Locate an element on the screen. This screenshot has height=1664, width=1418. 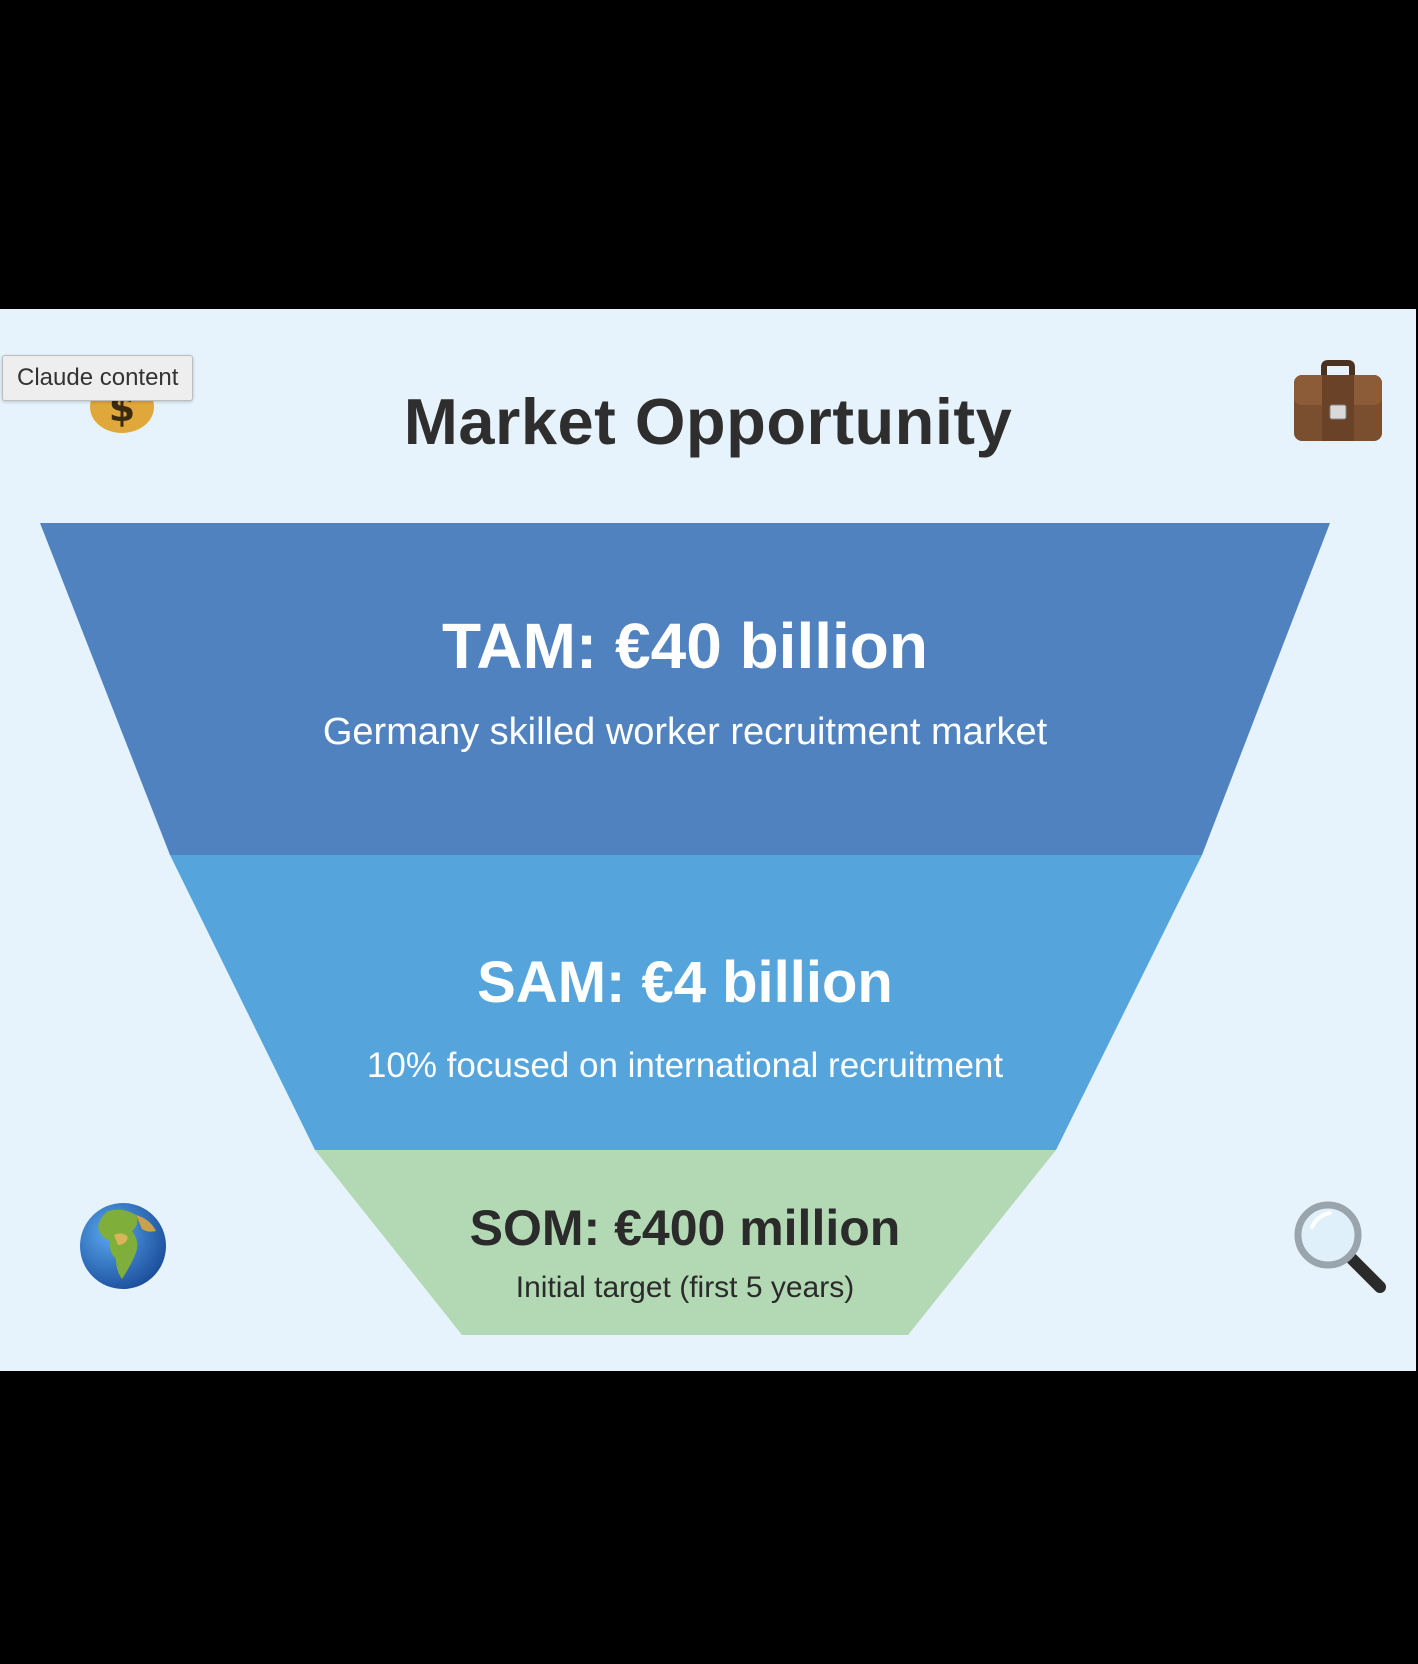
tooltip: Claude content is located at coordinates (98, 378).